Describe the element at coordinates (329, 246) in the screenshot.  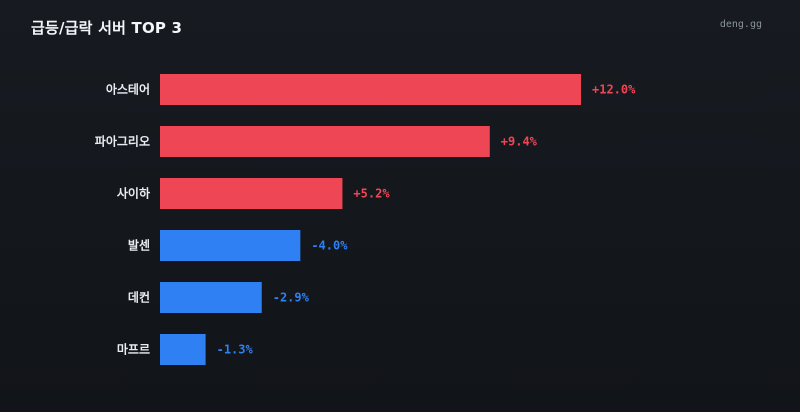
I see `value-label: -4.0%` at that location.